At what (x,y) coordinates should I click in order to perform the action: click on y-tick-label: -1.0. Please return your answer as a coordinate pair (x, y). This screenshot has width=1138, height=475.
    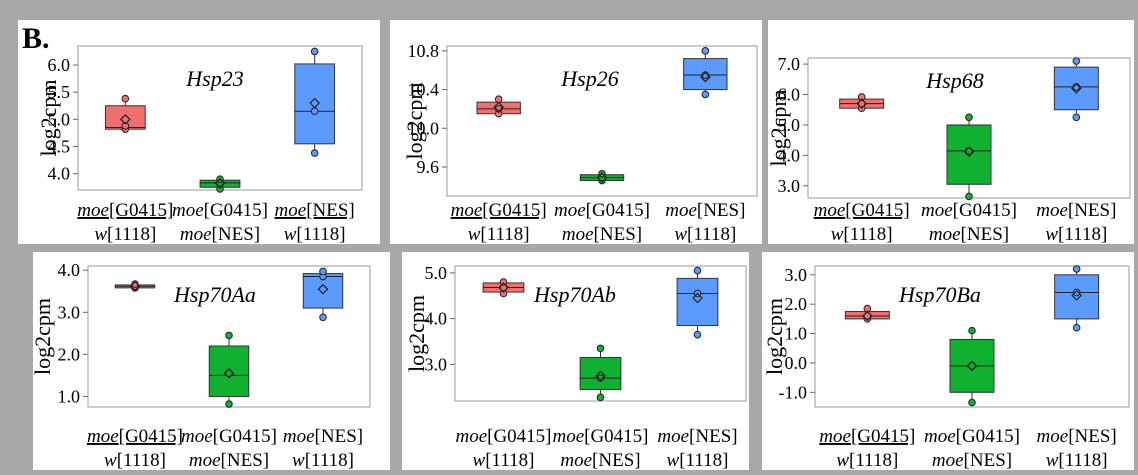
    Looking at the image, I should click on (793, 392).